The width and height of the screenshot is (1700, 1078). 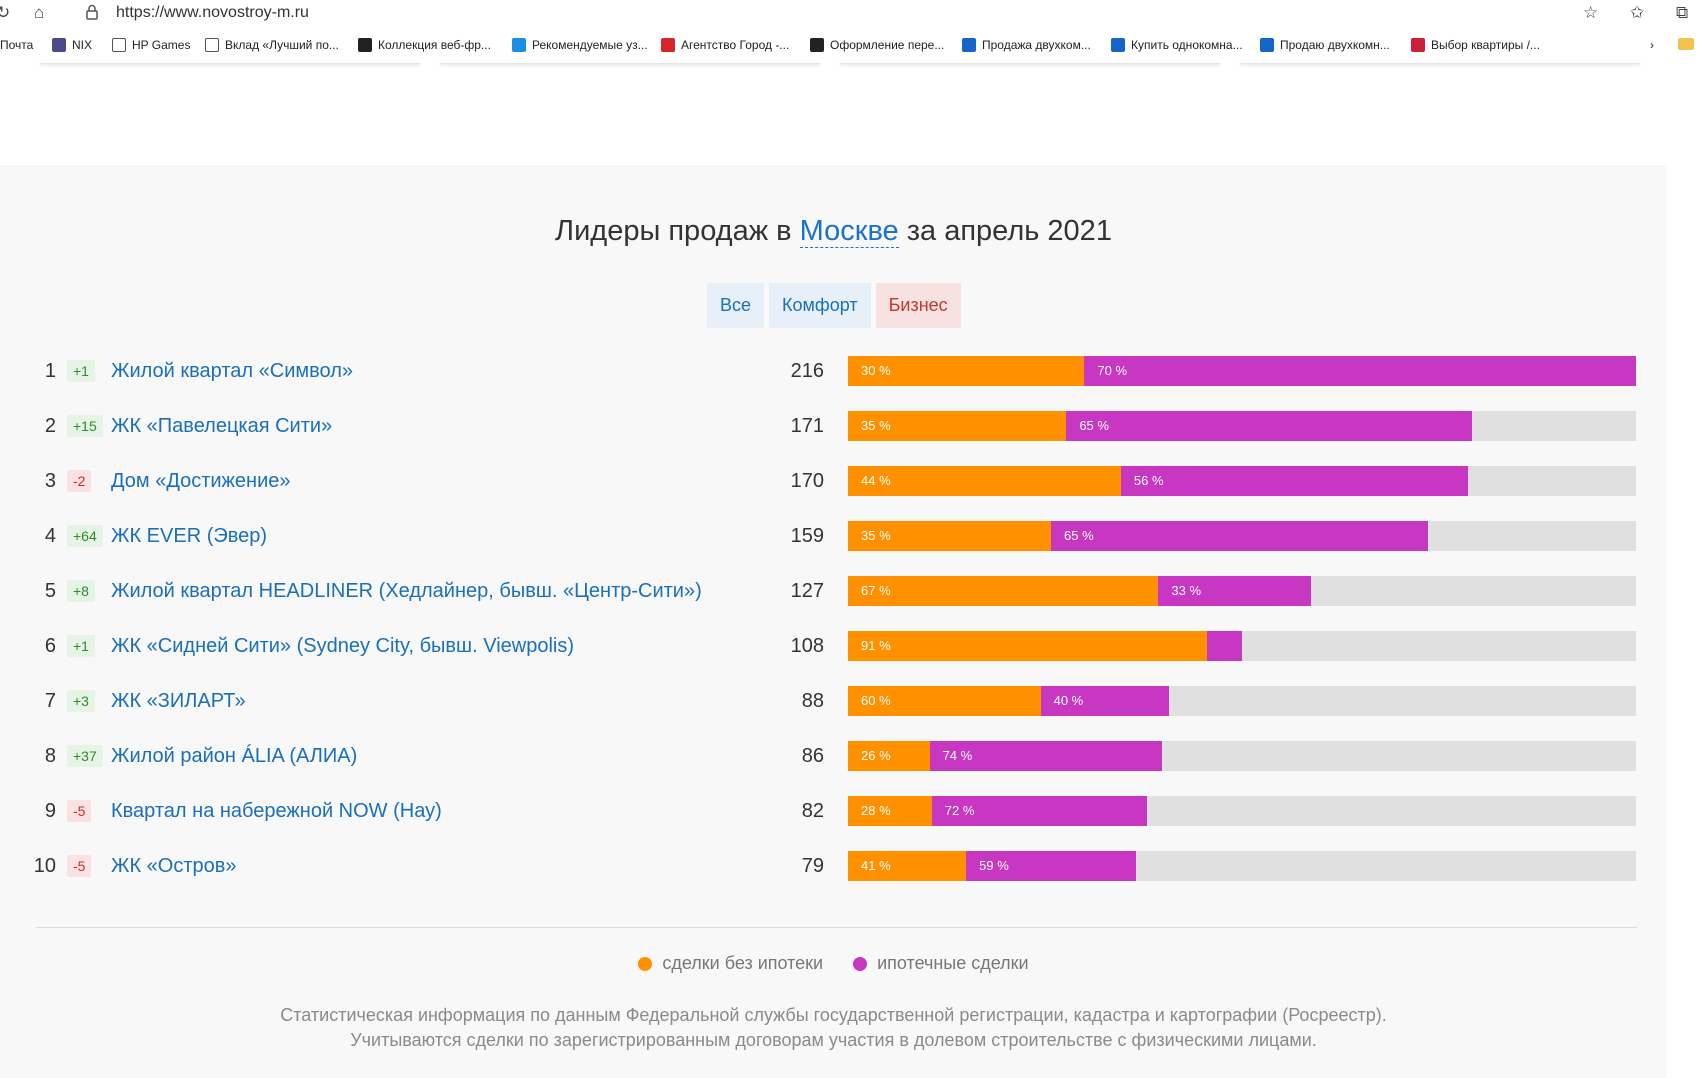 I want to click on cash-deals-segment: 26 %, so click(x=889, y=756).